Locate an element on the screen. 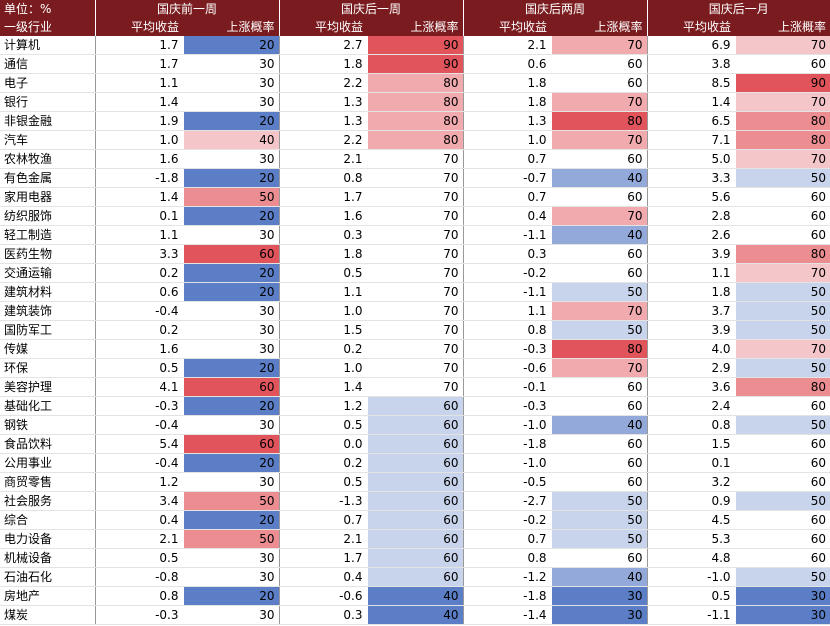 This screenshot has height=626, width=830. industry-name: 有色金属 is located at coordinates (47, 178).